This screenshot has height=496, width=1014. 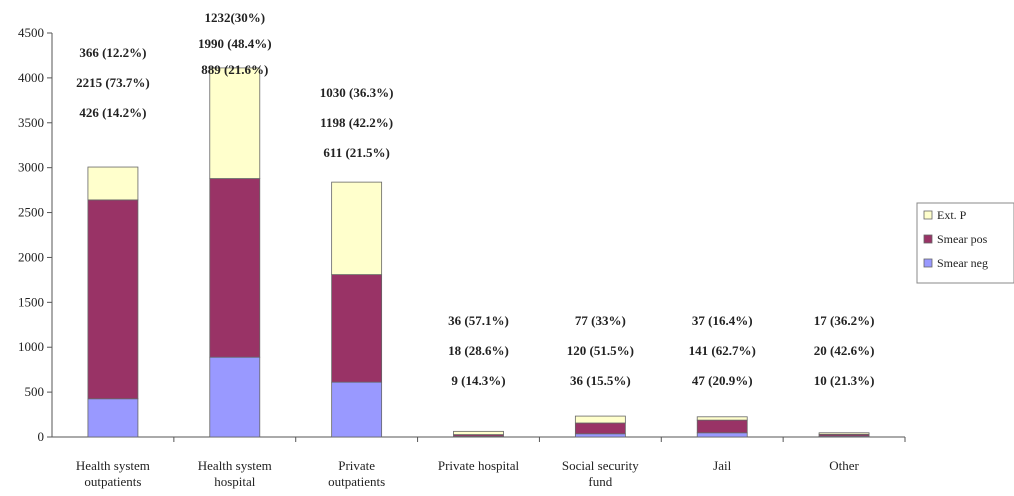 I want to click on data-annotation: 1198 (42.2%), so click(x=356, y=122).